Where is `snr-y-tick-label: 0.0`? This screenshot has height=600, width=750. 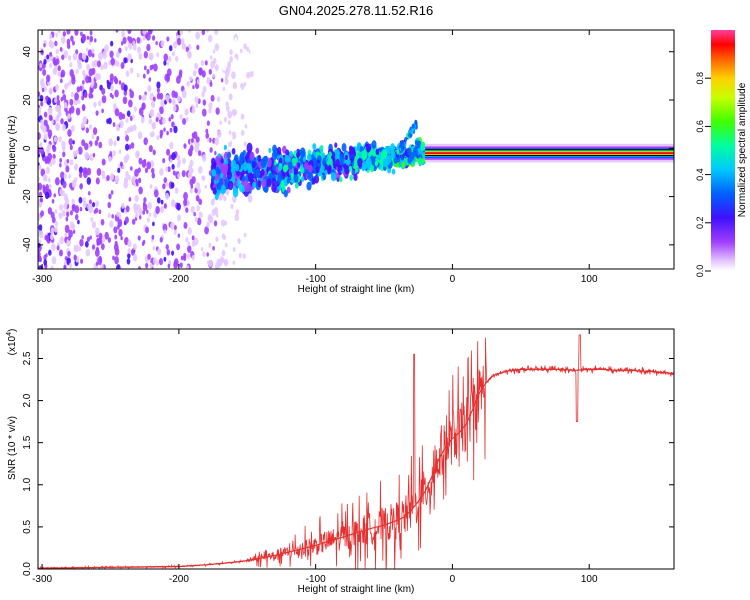
snr-y-tick-label: 0.0 is located at coordinates (27, 569).